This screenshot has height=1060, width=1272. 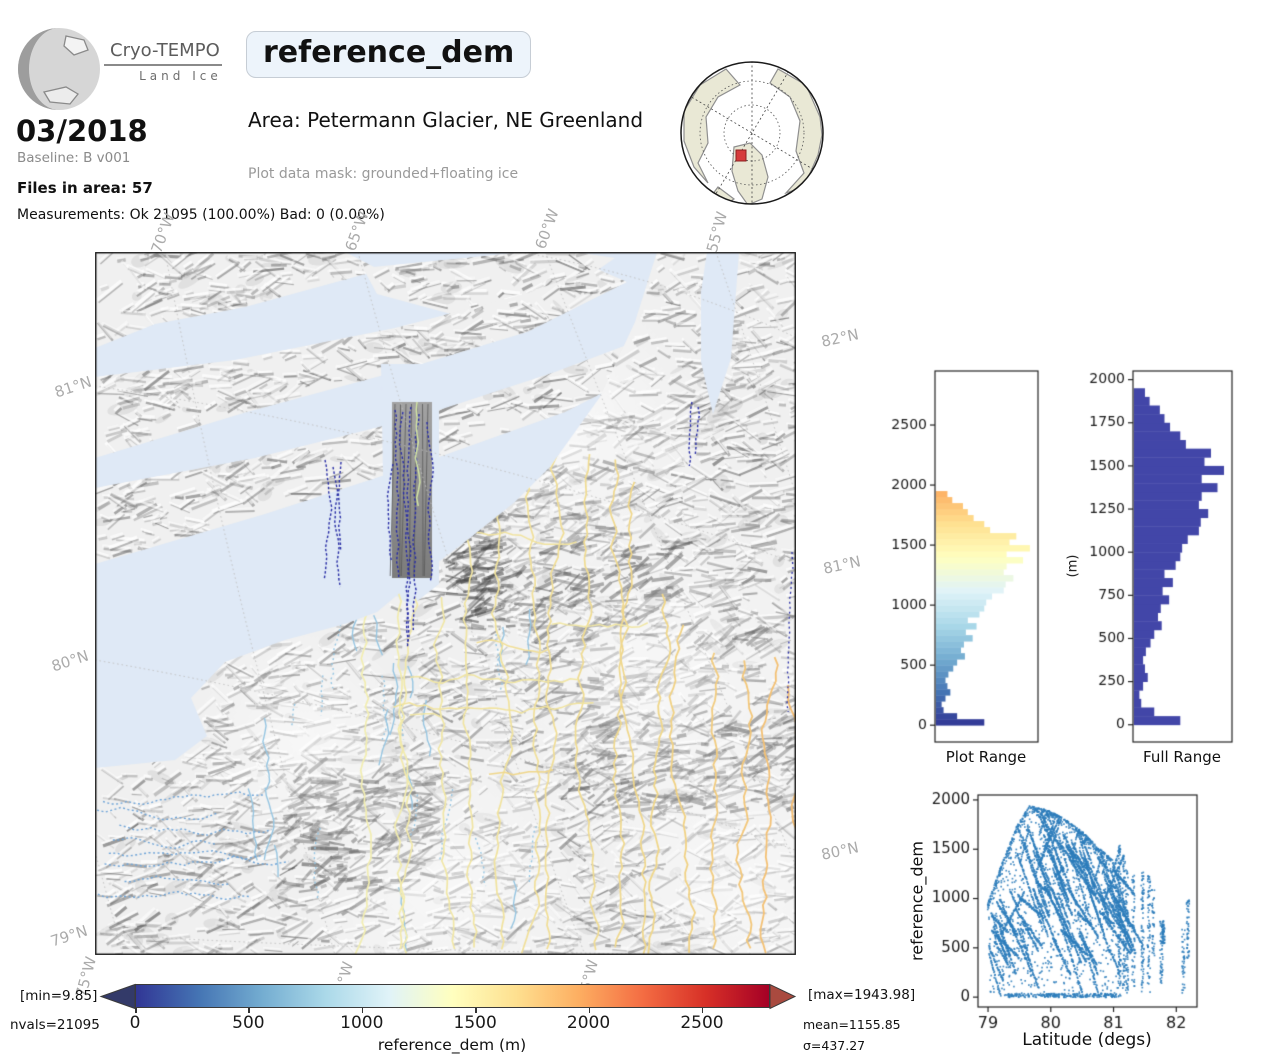 I want to click on colorbar-gradient, so click(x=452, y=996).